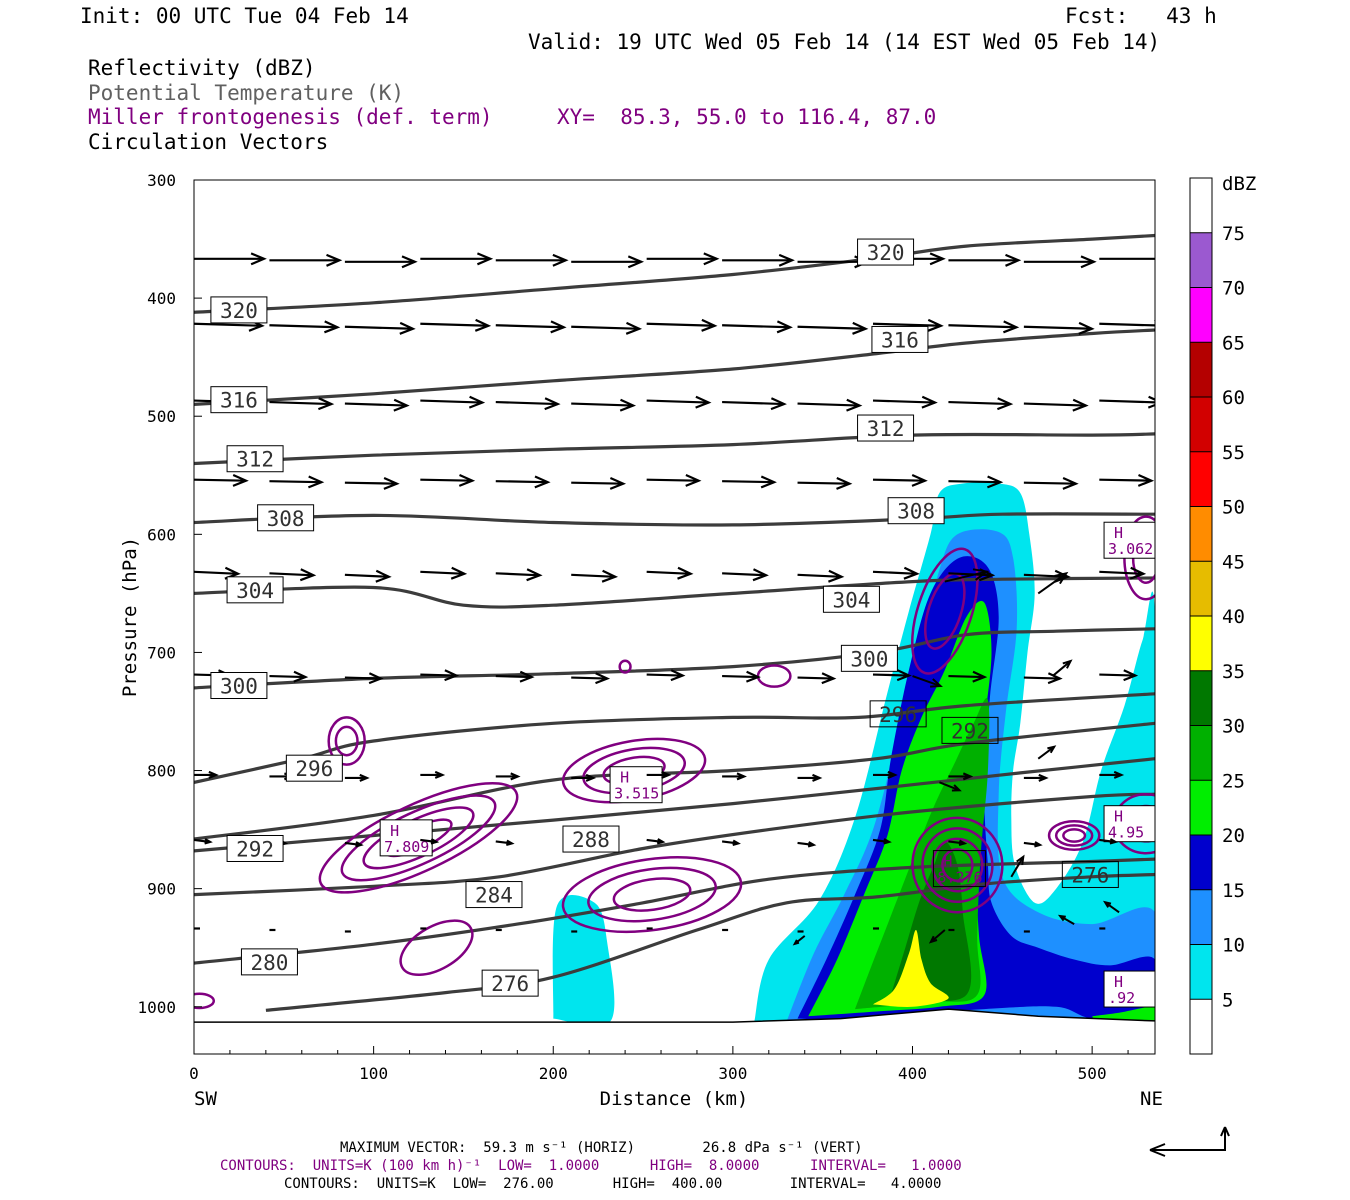  What do you see at coordinates (255, 591) in the screenshot?
I see `theta-label-304: 304` at bounding box center [255, 591].